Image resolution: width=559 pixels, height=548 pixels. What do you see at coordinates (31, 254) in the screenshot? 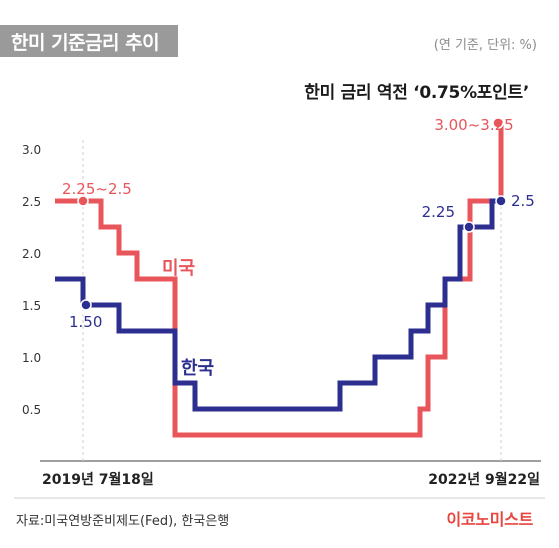
I see `y-tick-label: 2.0` at bounding box center [31, 254].